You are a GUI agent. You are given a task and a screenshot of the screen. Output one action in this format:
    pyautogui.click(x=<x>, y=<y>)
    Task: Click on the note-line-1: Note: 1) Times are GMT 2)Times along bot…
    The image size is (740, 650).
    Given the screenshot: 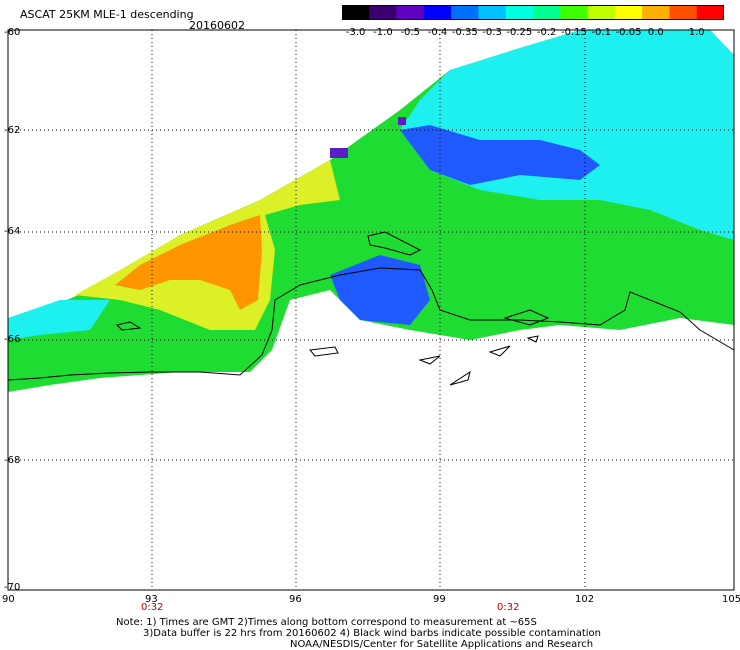 What is the action you would take?
    pyautogui.click(x=326, y=622)
    